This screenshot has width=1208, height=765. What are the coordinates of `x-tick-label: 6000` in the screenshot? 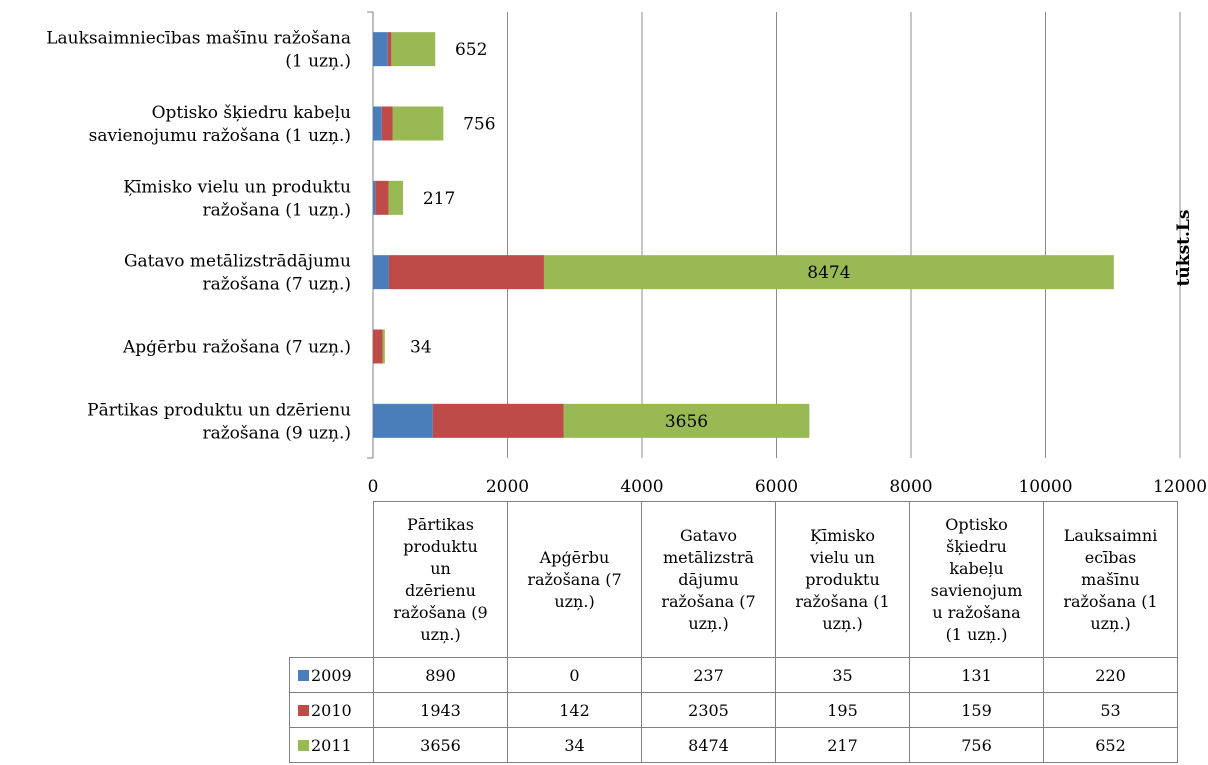 It's located at (776, 487).